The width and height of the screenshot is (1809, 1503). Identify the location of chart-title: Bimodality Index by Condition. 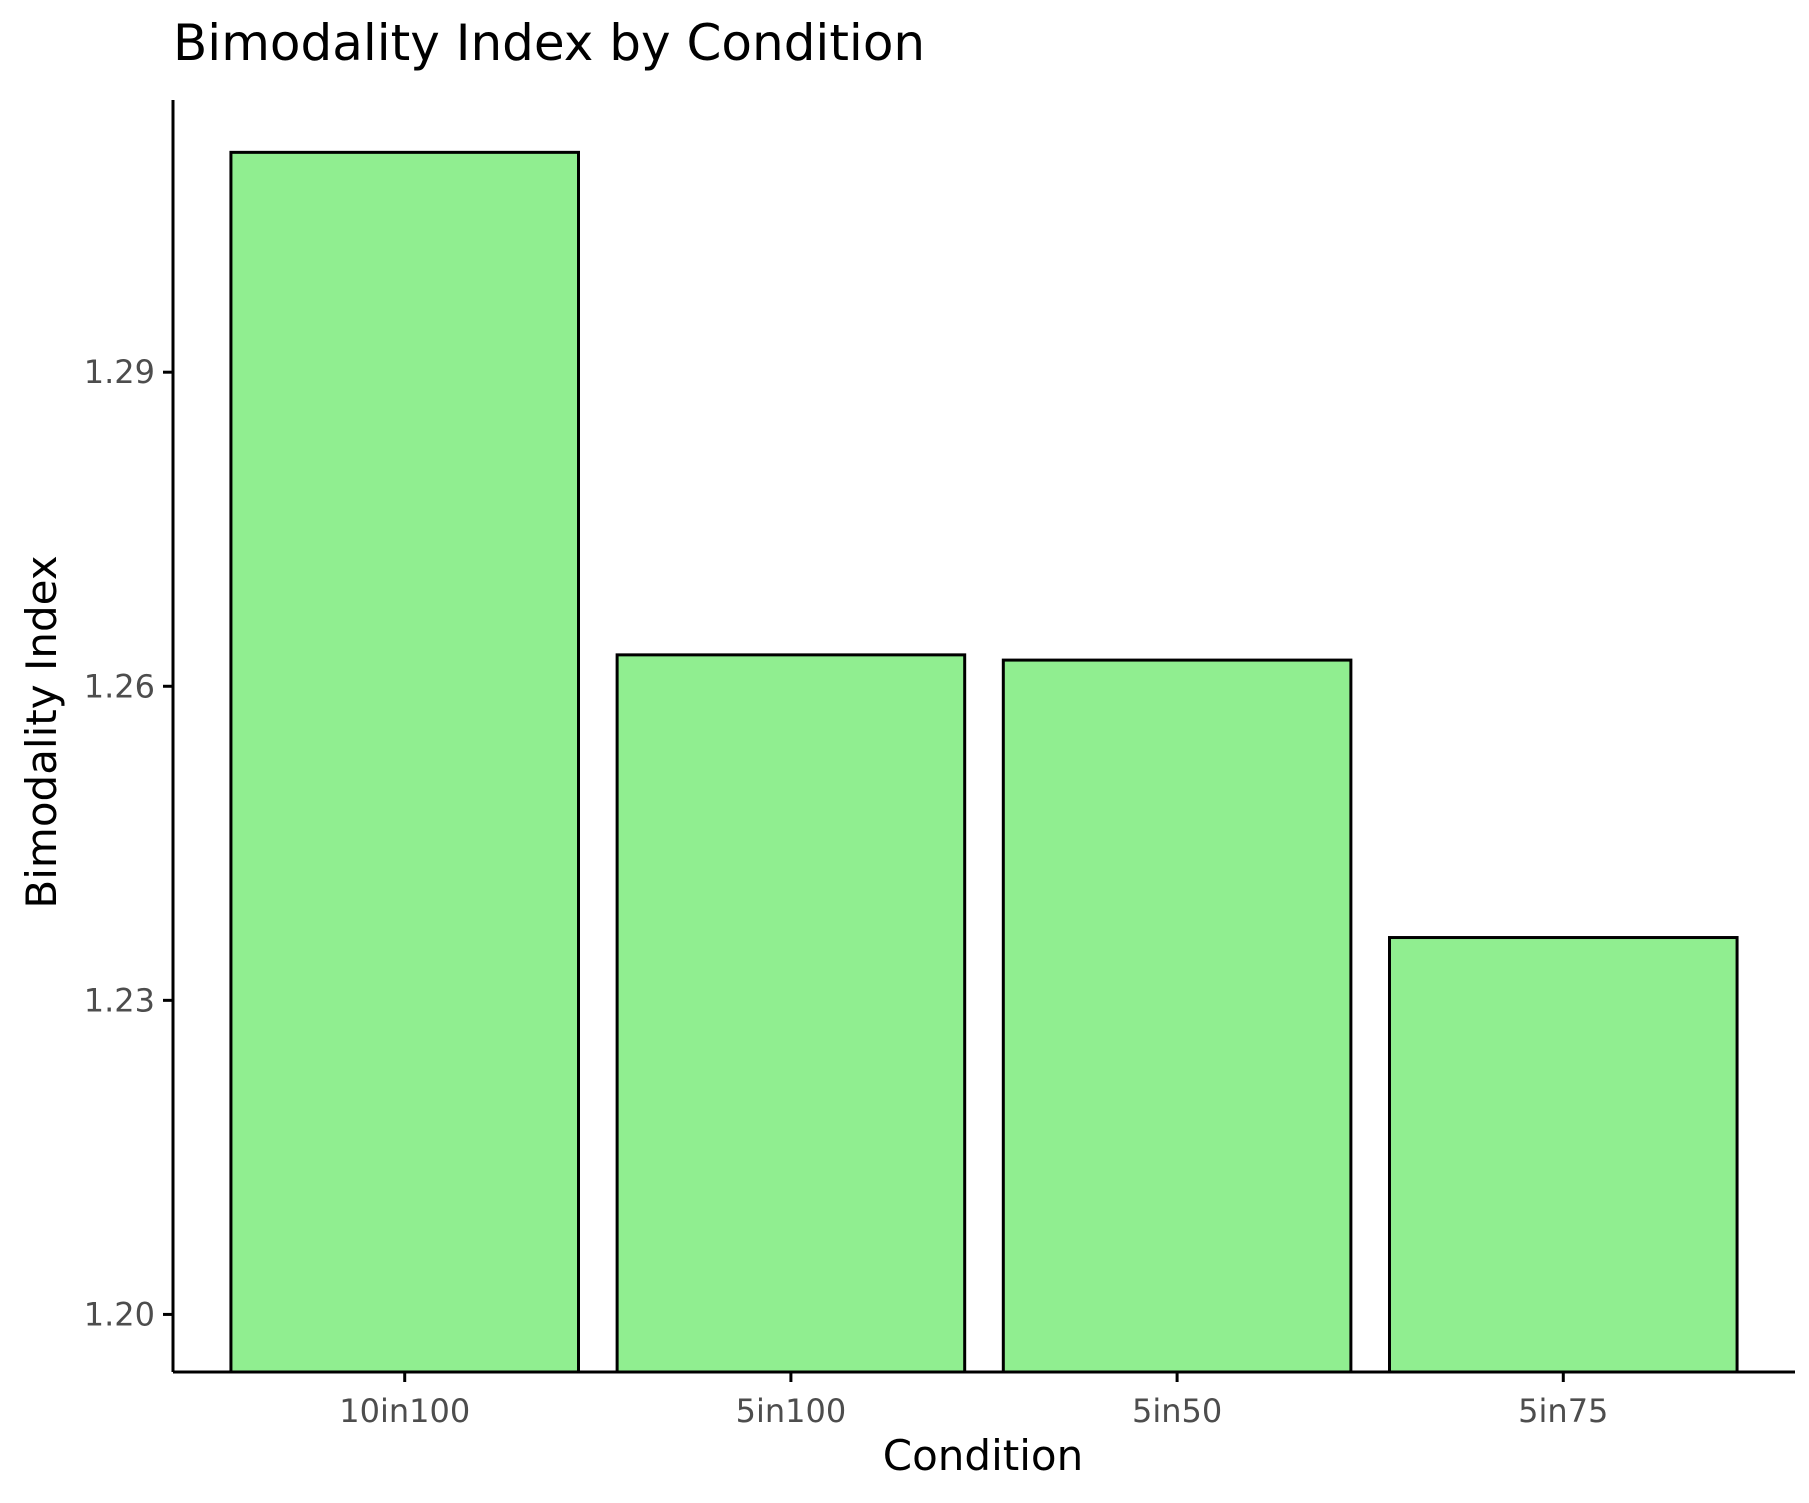
(549, 43).